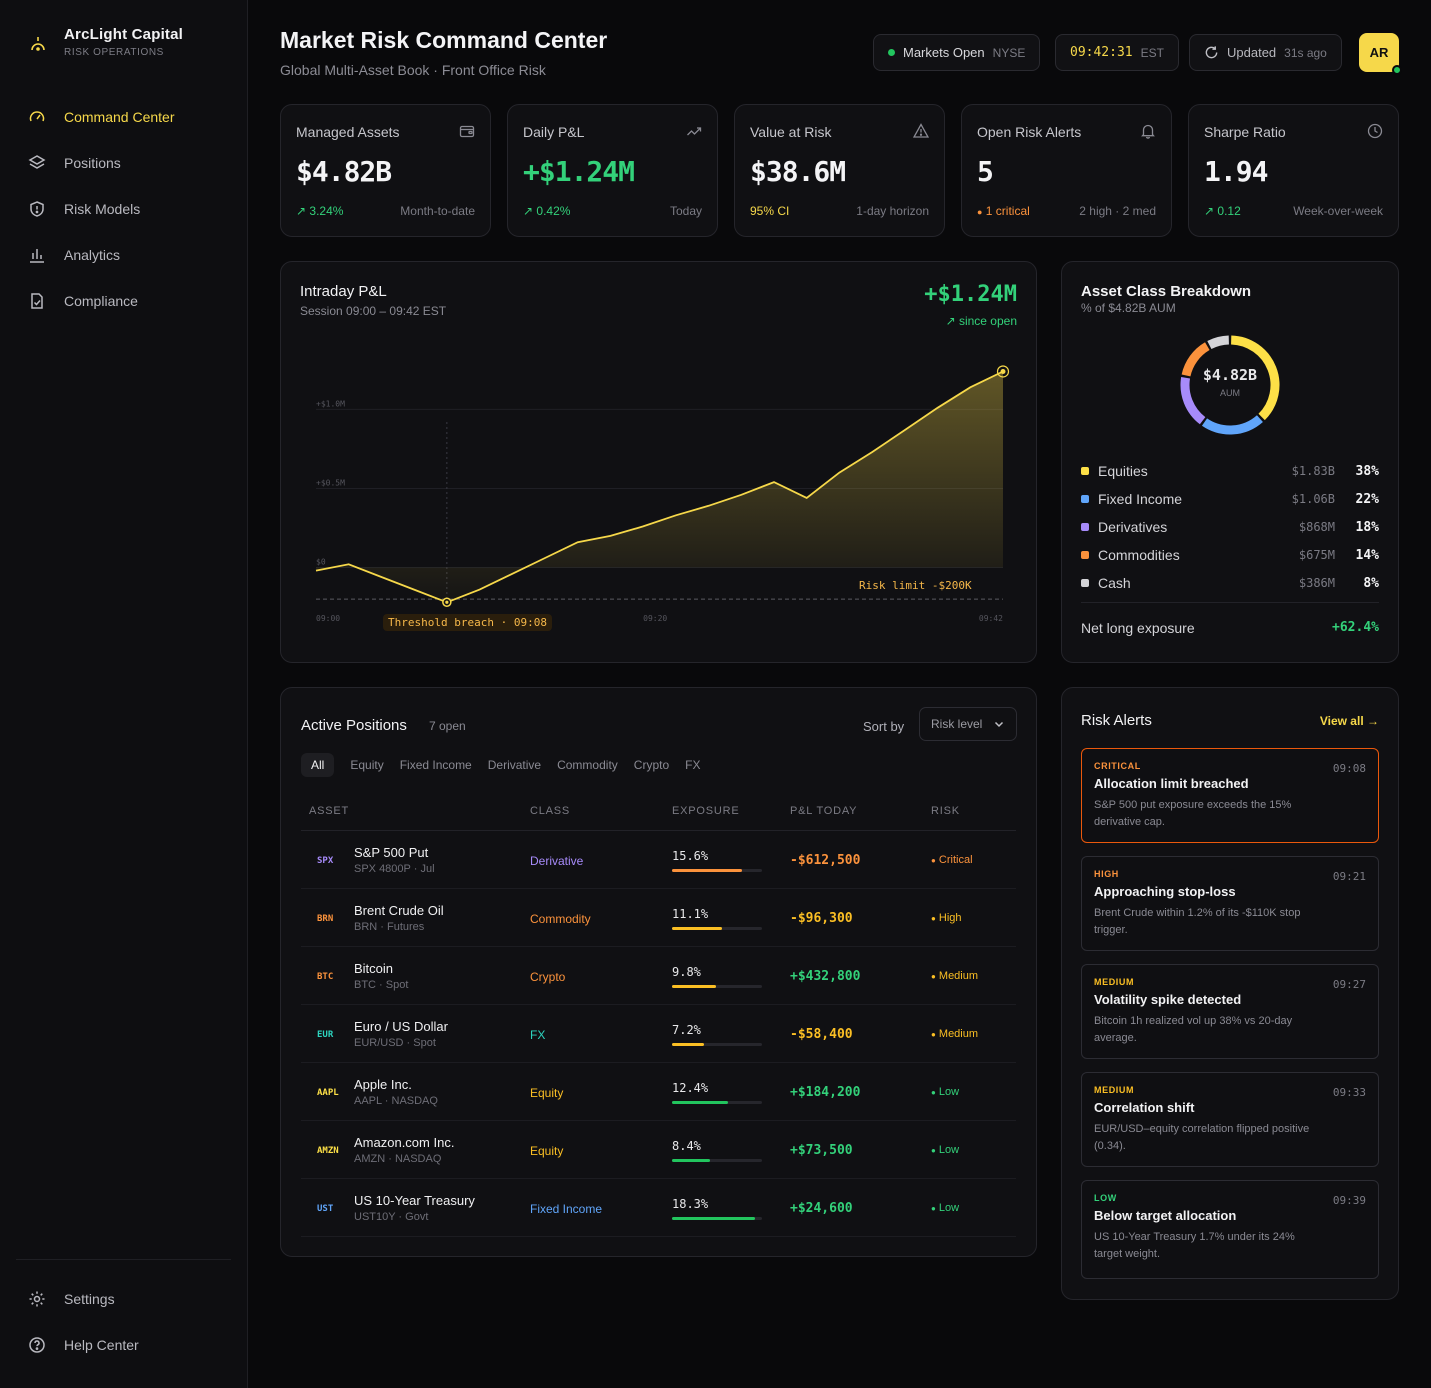 Image resolution: width=1431 pixels, height=1388 pixels. Describe the element at coordinates (1349, 721) in the screenshot. I see `view-all-link: View all →` at that location.